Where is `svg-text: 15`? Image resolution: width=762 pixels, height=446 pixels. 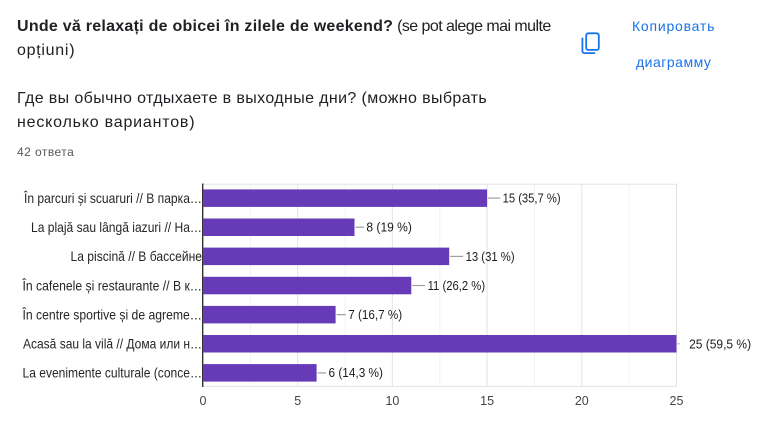 svg-text: 15 is located at coordinates (487, 401).